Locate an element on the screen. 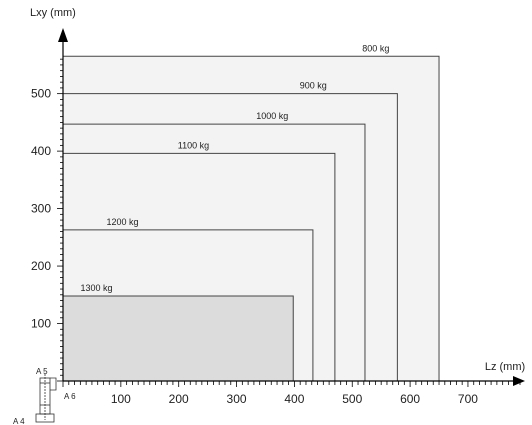 The width and height of the screenshot is (532, 425). x-tick-label: 600 is located at coordinates (410, 399).